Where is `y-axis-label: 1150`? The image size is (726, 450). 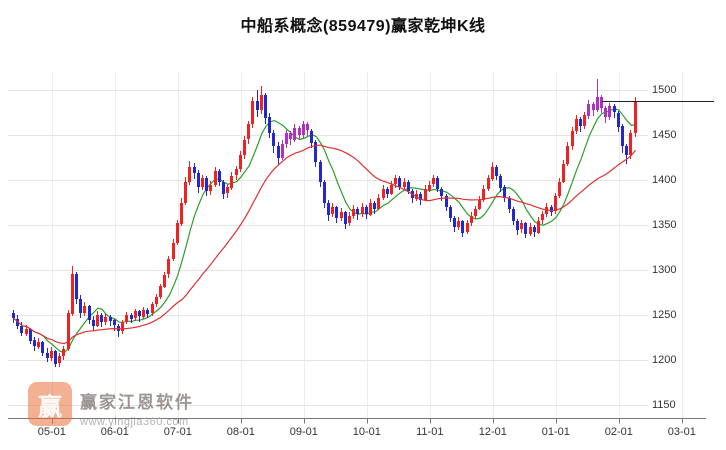 y-axis-label: 1150 is located at coordinates (664, 405).